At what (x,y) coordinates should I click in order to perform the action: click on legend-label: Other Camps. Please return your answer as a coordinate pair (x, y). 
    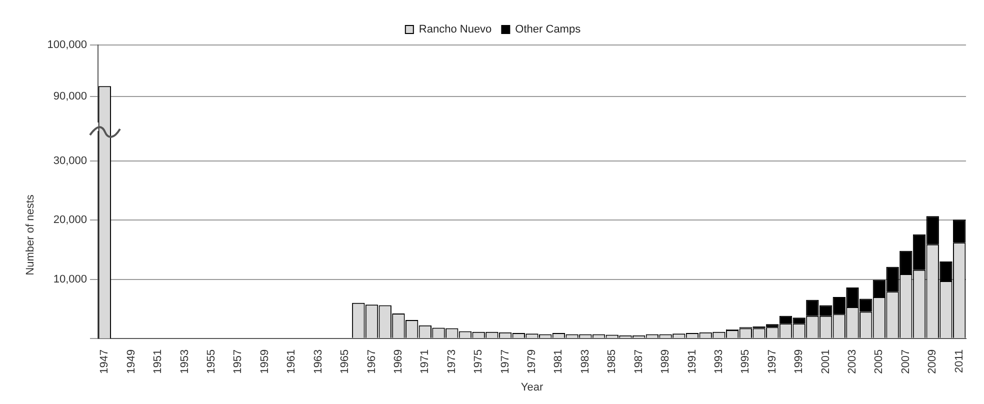
    Looking at the image, I should click on (548, 30).